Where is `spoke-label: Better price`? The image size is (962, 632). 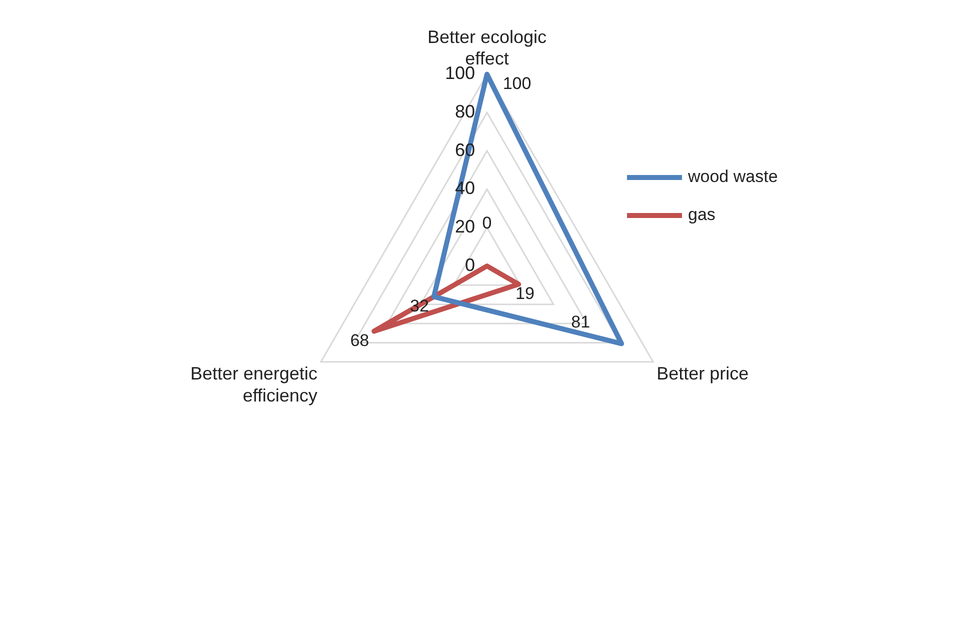 spoke-label: Better price is located at coordinates (702, 374).